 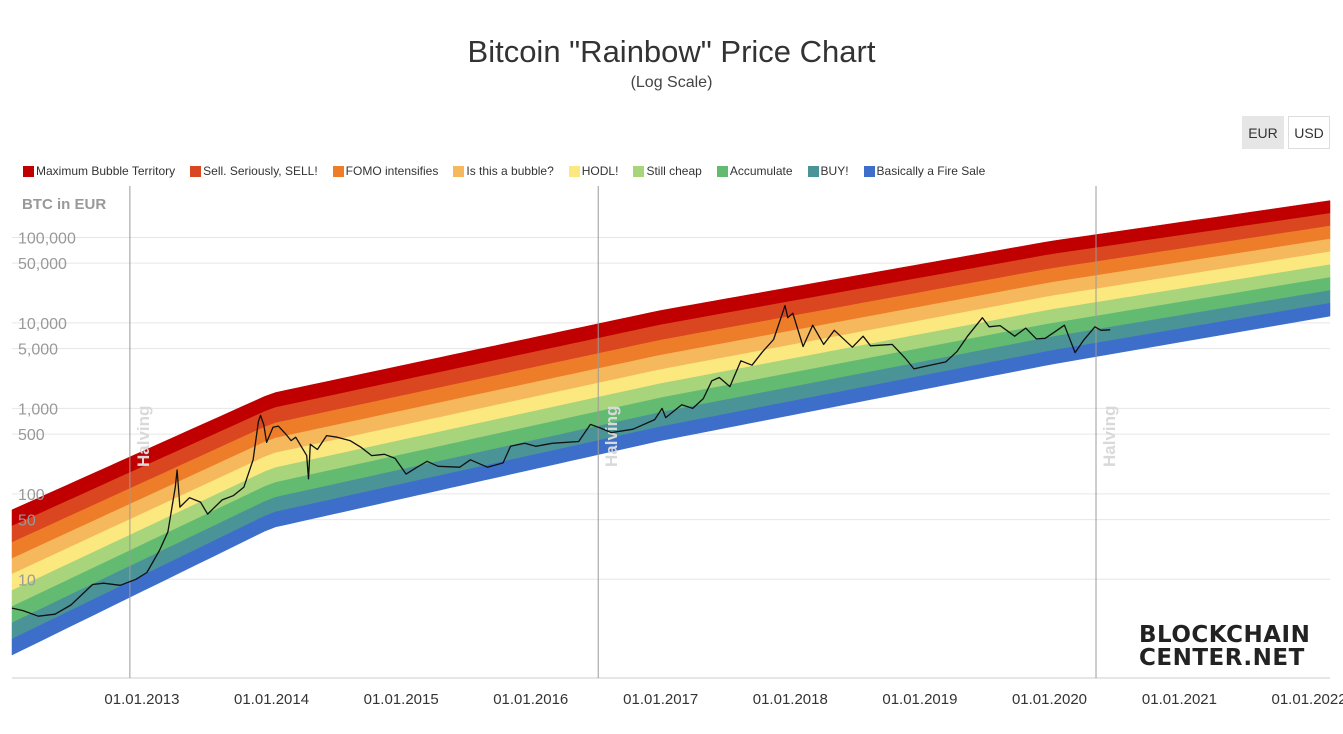 What do you see at coordinates (1222, 658) in the screenshot?
I see `logo-line-2: CENTER.NET` at bounding box center [1222, 658].